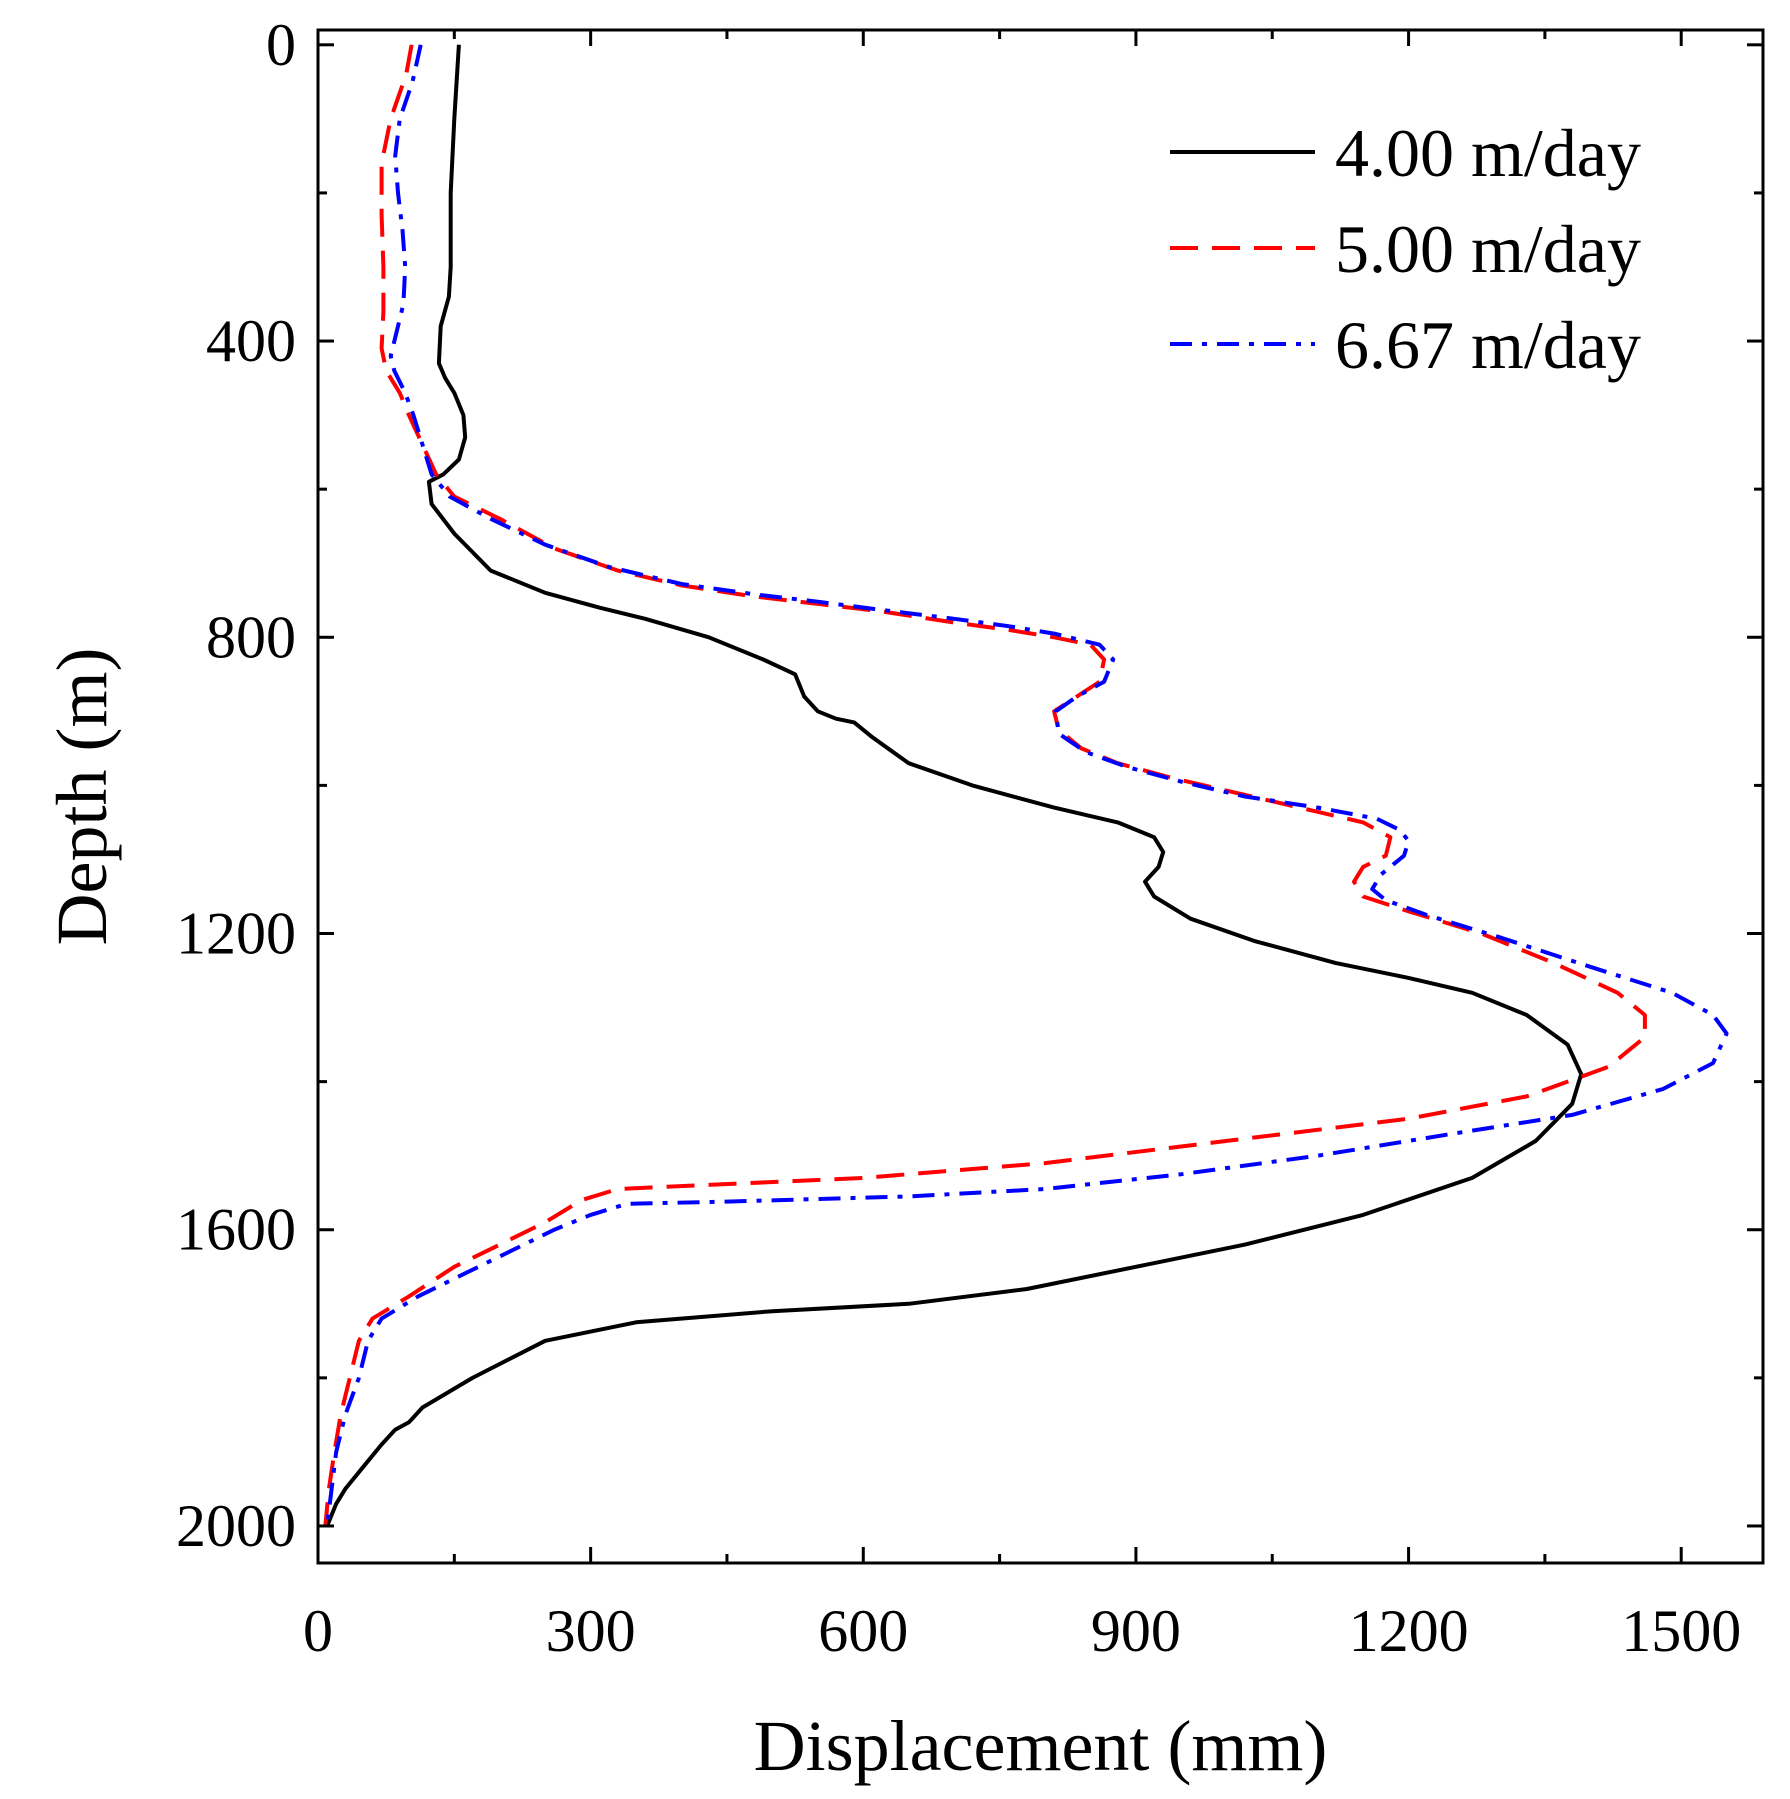  What do you see at coordinates (591, 1631) in the screenshot?
I see `x-tick-label: 300` at bounding box center [591, 1631].